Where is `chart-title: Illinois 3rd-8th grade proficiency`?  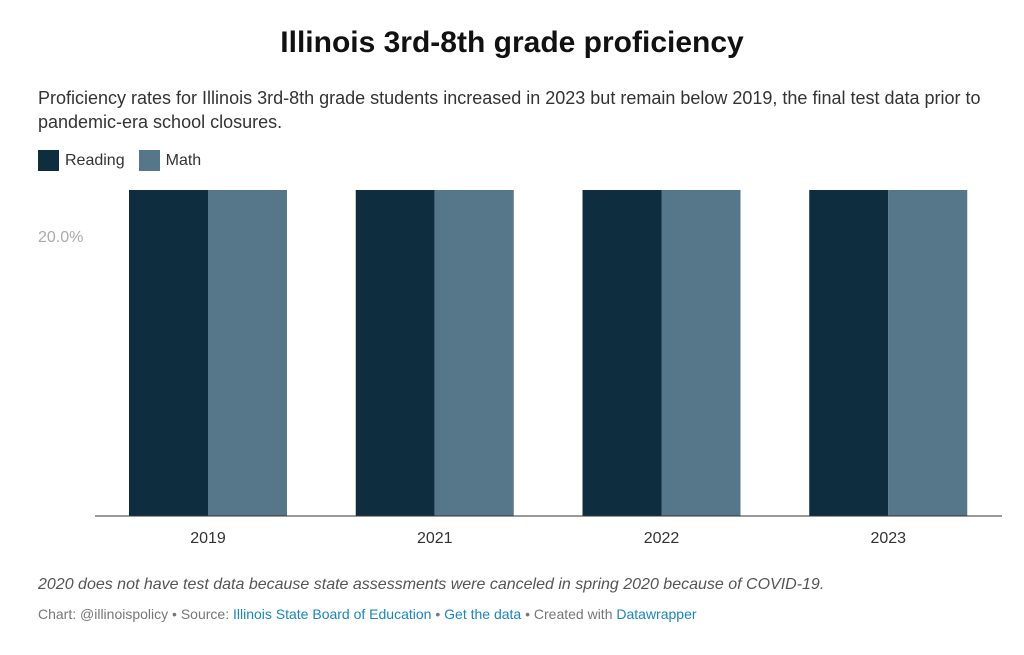 chart-title: Illinois 3rd-8th grade proficiency is located at coordinates (512, 42).